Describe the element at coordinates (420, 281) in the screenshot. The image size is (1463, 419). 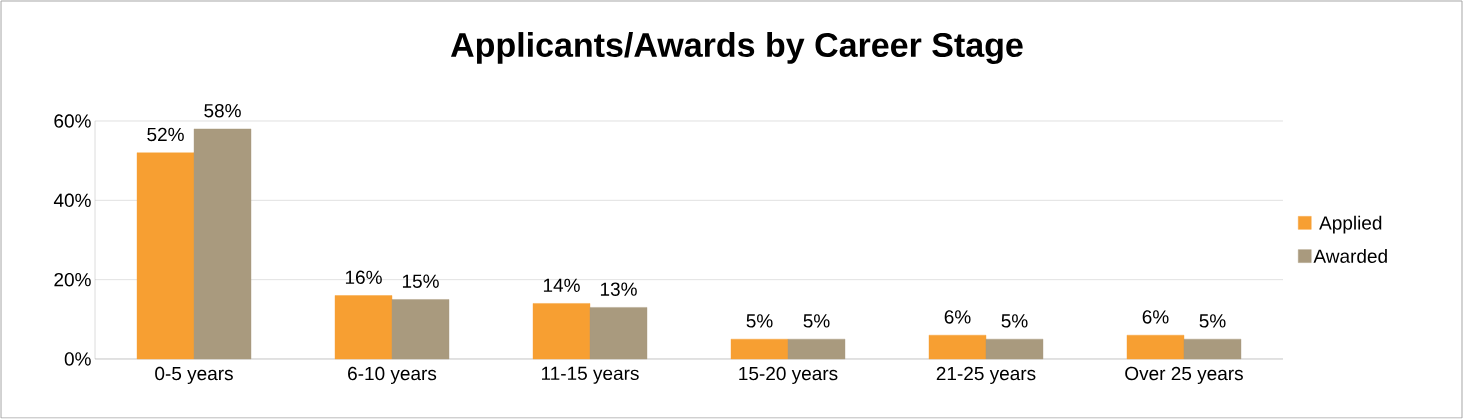
I see `data-label: 15%` at that location.